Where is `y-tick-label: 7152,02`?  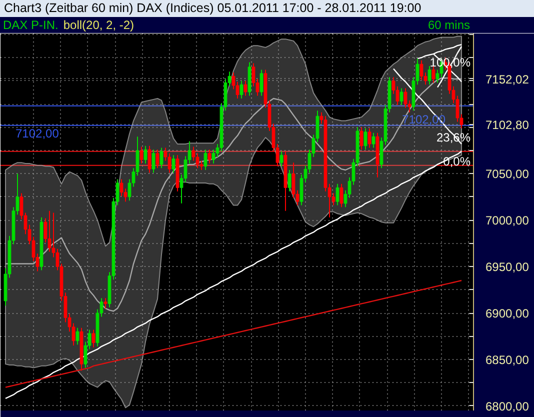 y-tick-label: 7152,02 is located at coordinates (508, 79).